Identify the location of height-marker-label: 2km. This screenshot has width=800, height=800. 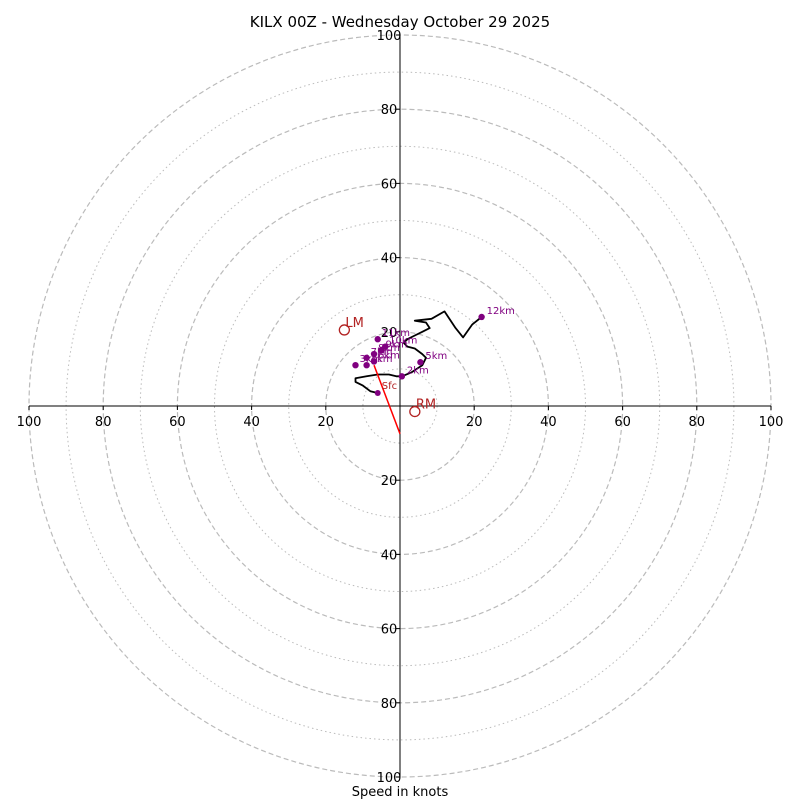
(418, 370).